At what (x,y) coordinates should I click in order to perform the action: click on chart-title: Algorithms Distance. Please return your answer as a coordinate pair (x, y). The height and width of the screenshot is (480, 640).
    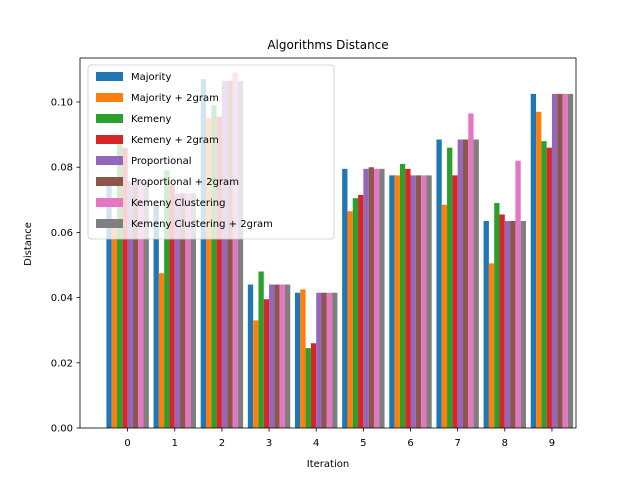
    Looking at the image, I should click on (327, 45).